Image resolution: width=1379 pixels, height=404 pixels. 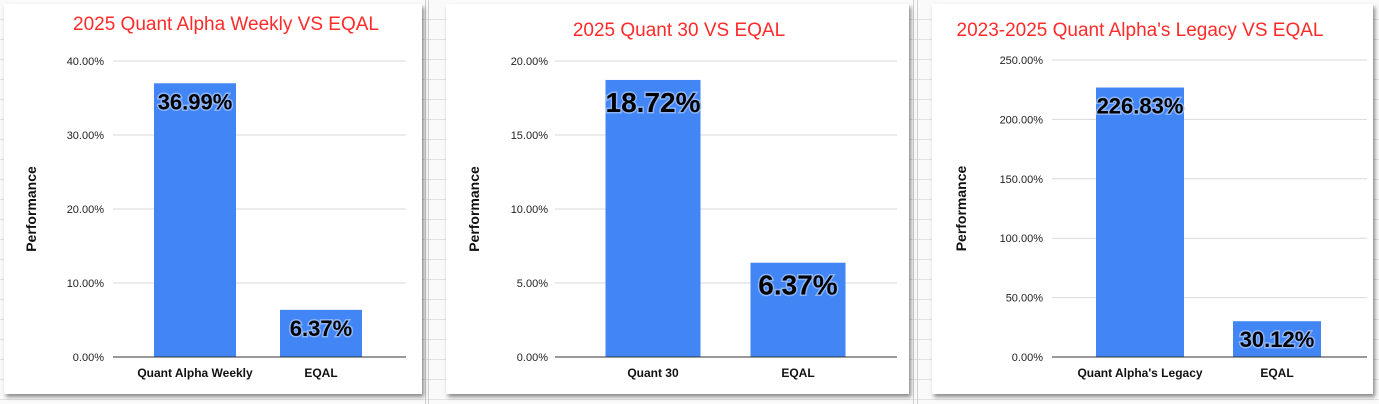 I want to click on y-tick-label: 5.00%, so click(x=532, y=284).